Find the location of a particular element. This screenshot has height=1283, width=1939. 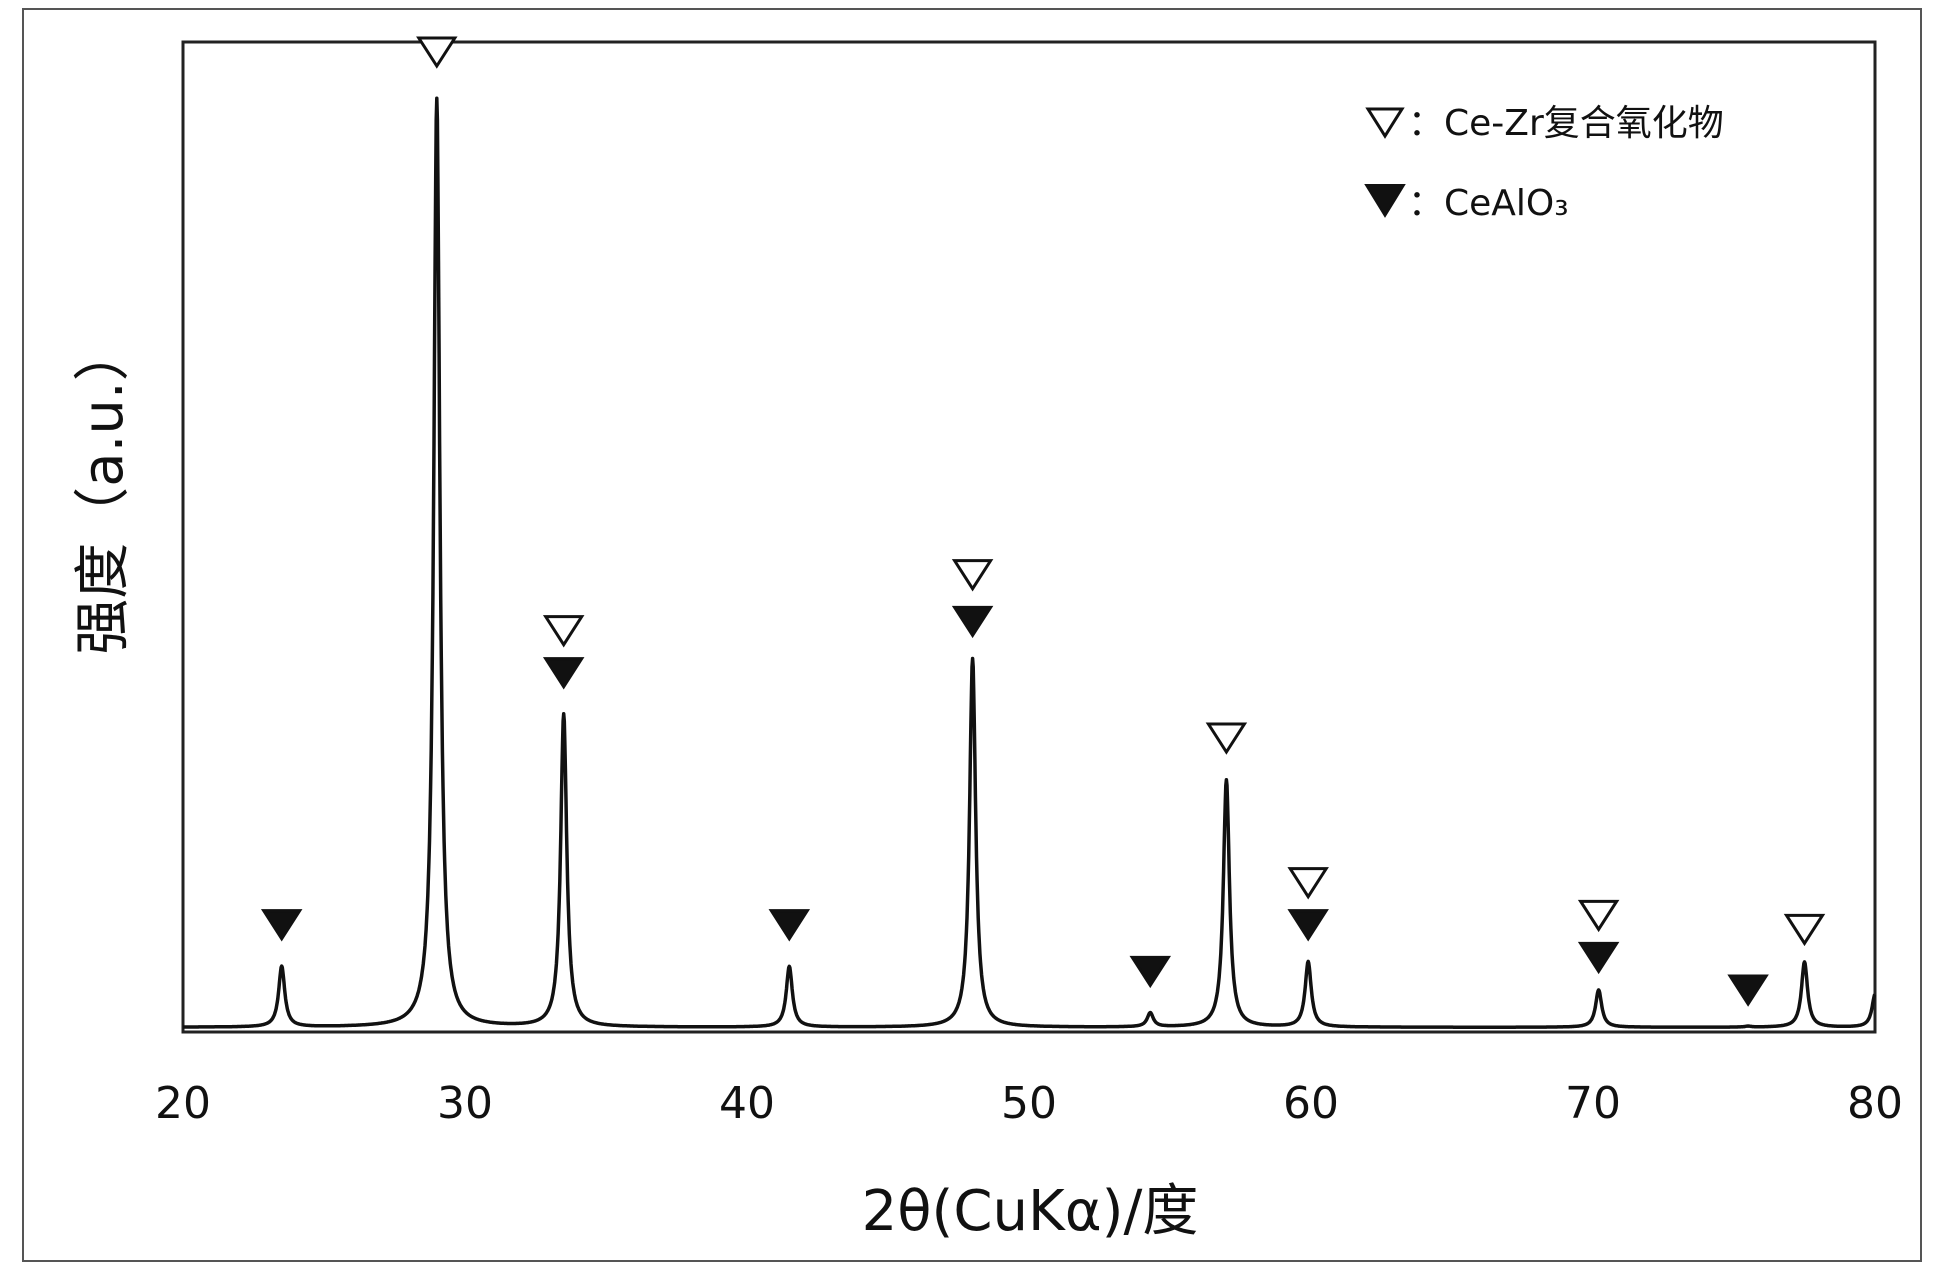

x-tick-label-50: 50 is located at coordinates (1029, 1103).